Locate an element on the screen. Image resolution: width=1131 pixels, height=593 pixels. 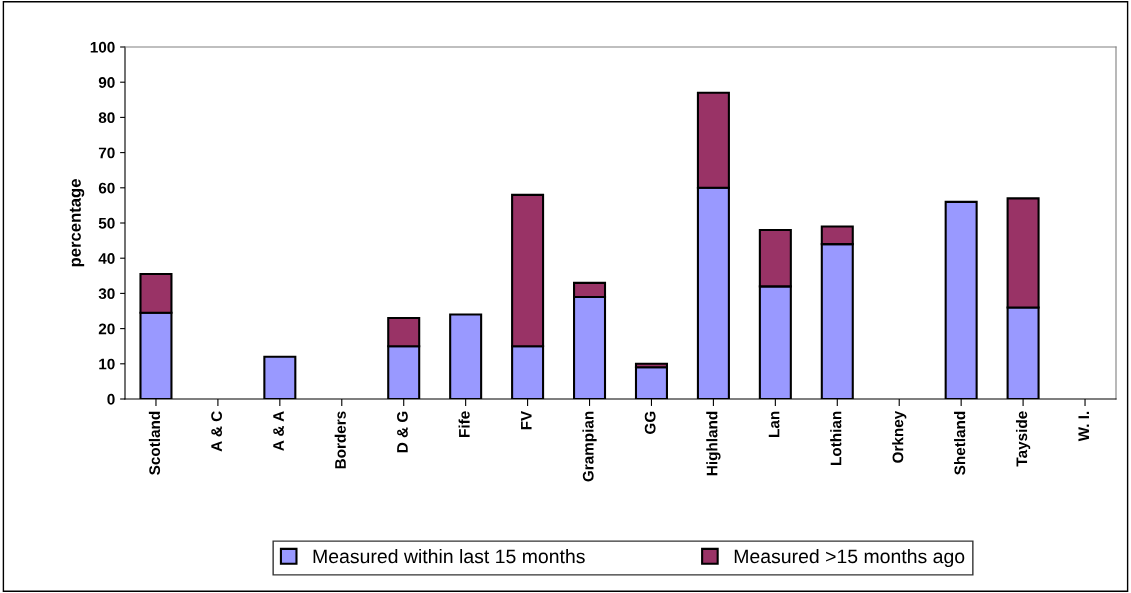
y-tick-label: 70 is located at coordinates (106, 153).